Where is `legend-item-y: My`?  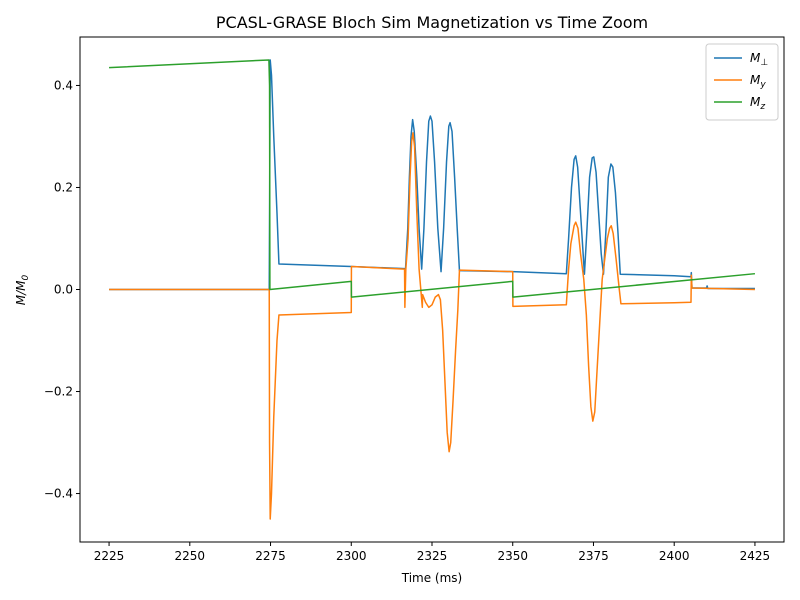 legend-item-y: My is located at coordinates (740, 81).